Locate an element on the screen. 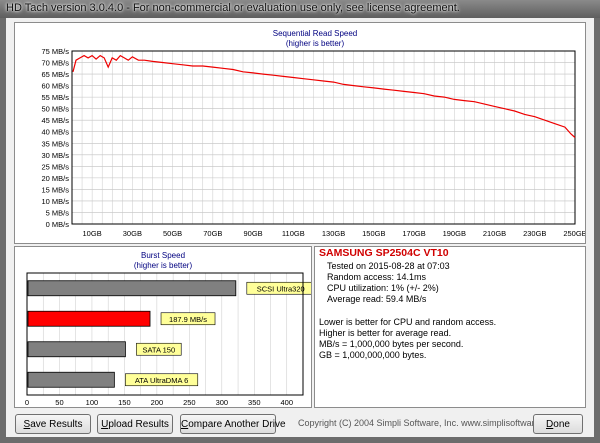 This screenshot has height=443, width=600. done-hotkey: D is located at coordinates (550, 424).